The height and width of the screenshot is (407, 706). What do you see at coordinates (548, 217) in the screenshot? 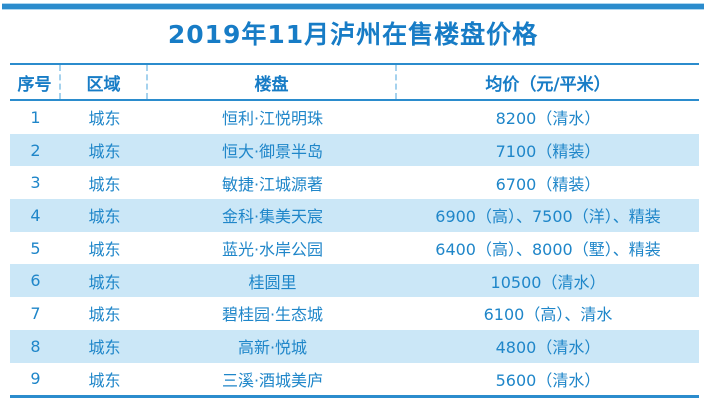
I see `cell-price: 6900（高）、7500（洋）、精装` at bounding box center [548, 217].